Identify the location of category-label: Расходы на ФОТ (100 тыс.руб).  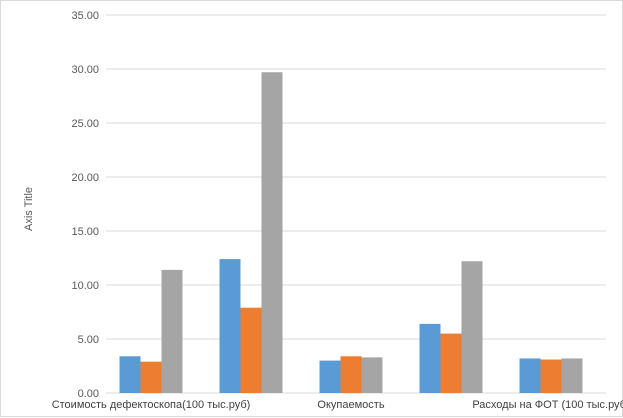
(547, 405).